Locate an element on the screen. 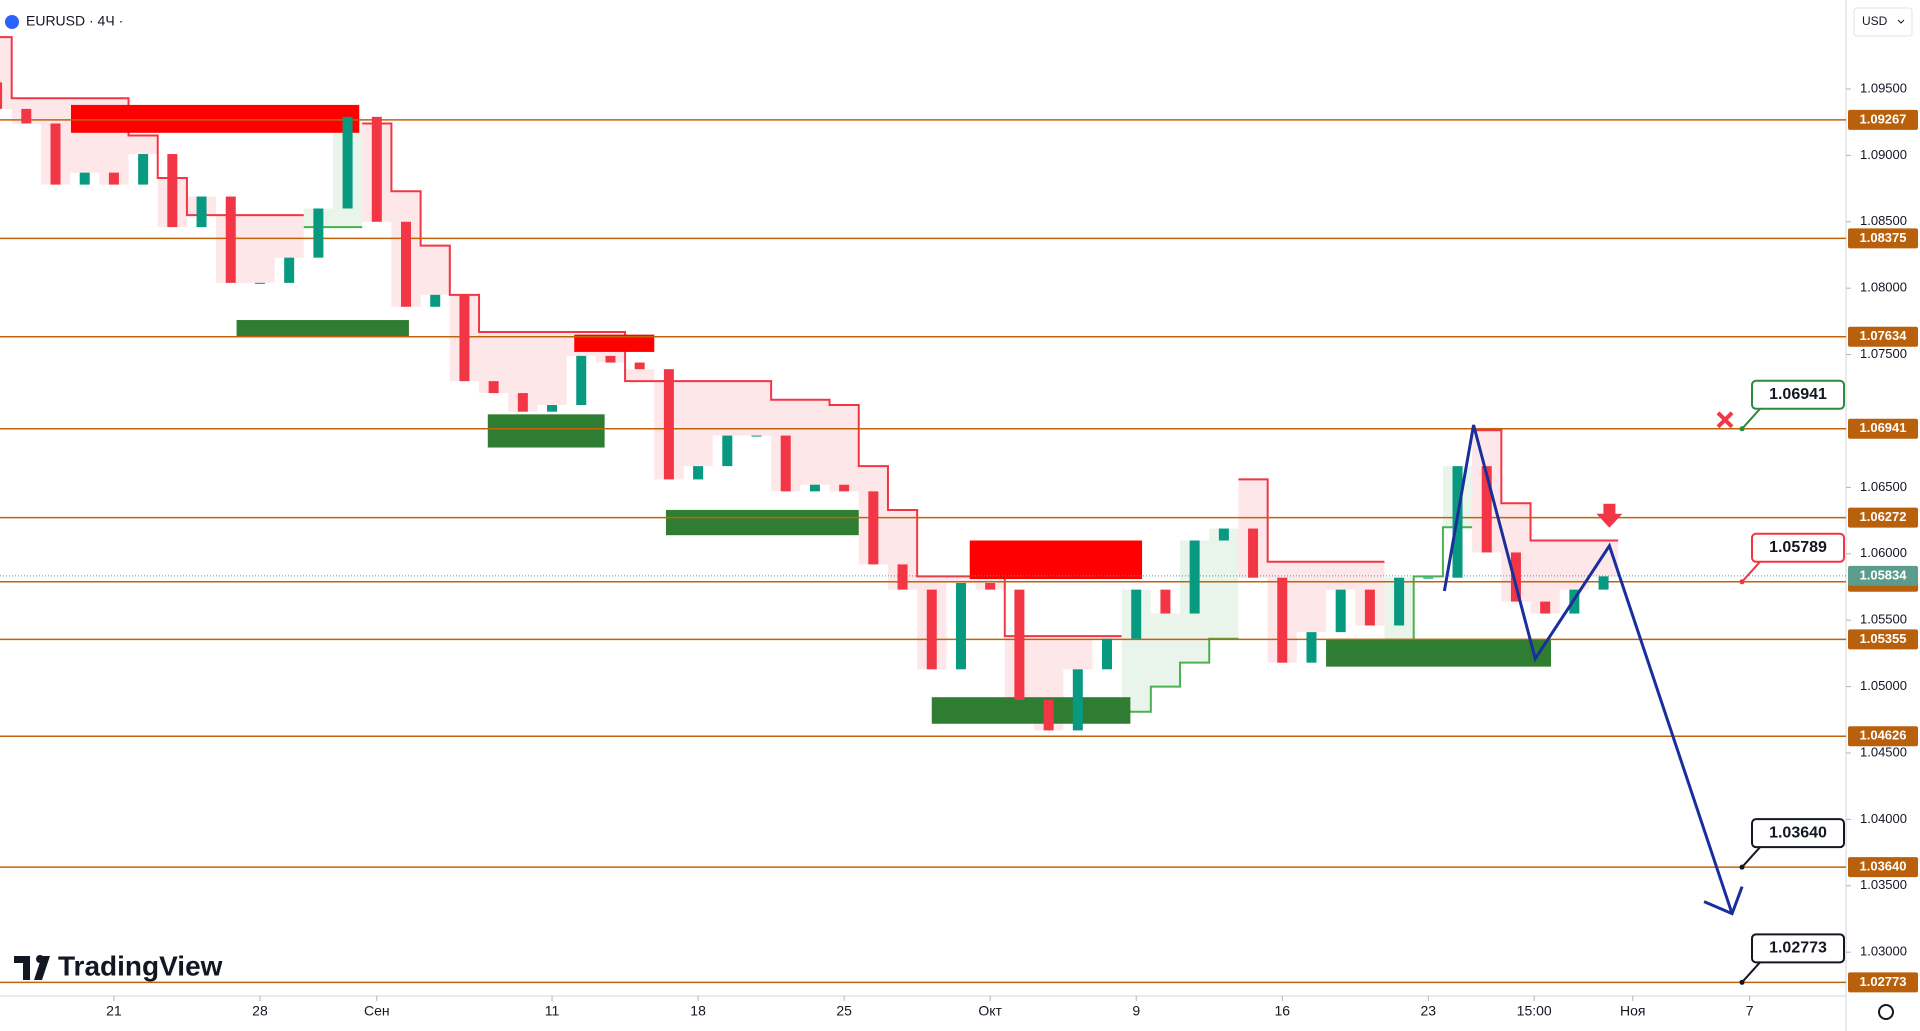 Image resolution: width=1920 pixels, height=1031 pixels. x-tick-label: 16 is located at coordinates (1282, 1011).